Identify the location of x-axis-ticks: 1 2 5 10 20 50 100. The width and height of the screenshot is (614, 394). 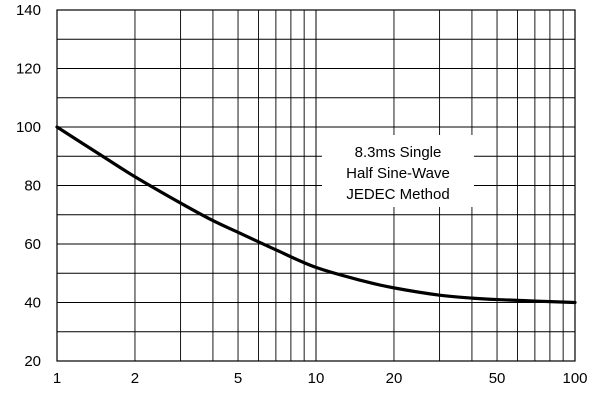
(320, 378).